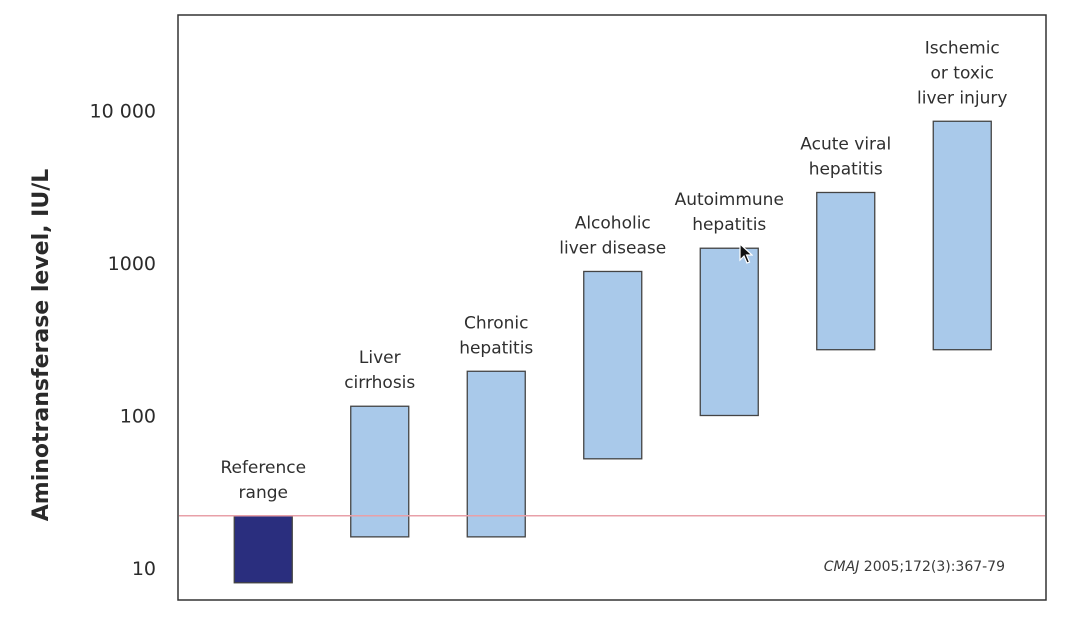 This screenshot has height=634, width=1076. I want to click on category-label: liver disease, so click(612, 248).